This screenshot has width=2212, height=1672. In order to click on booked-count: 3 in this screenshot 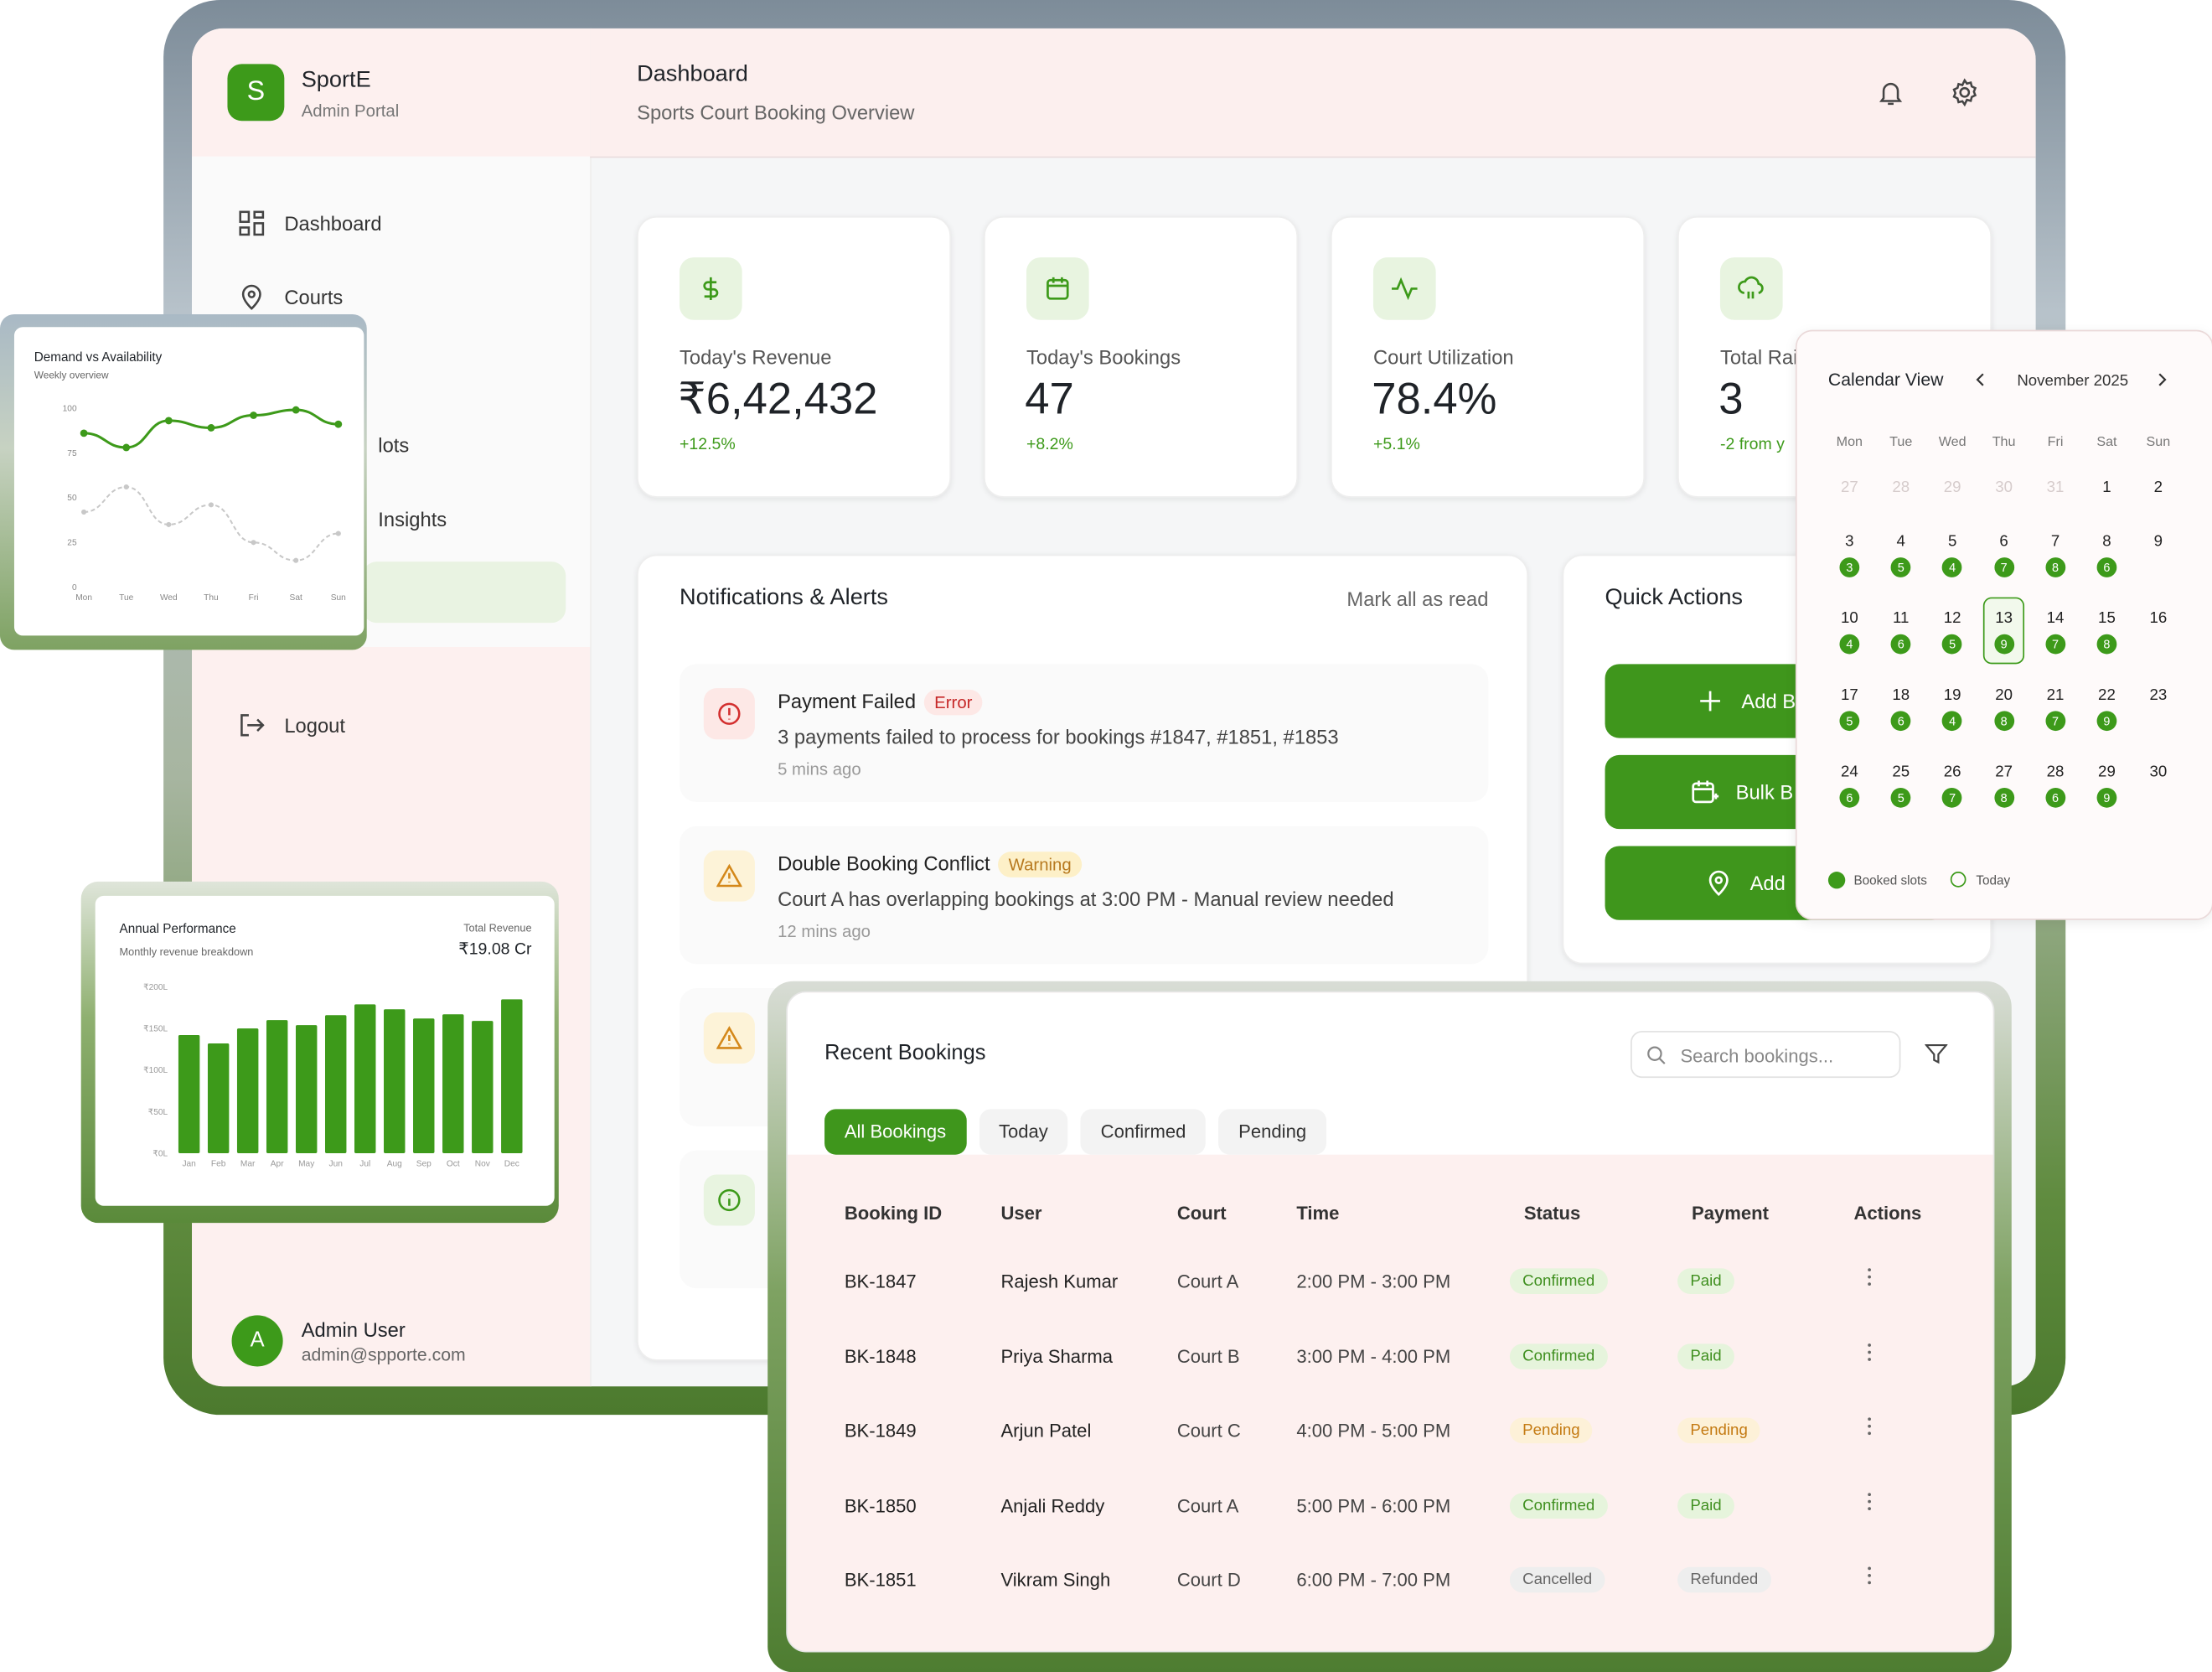, I will do `click(1849, 567)`.